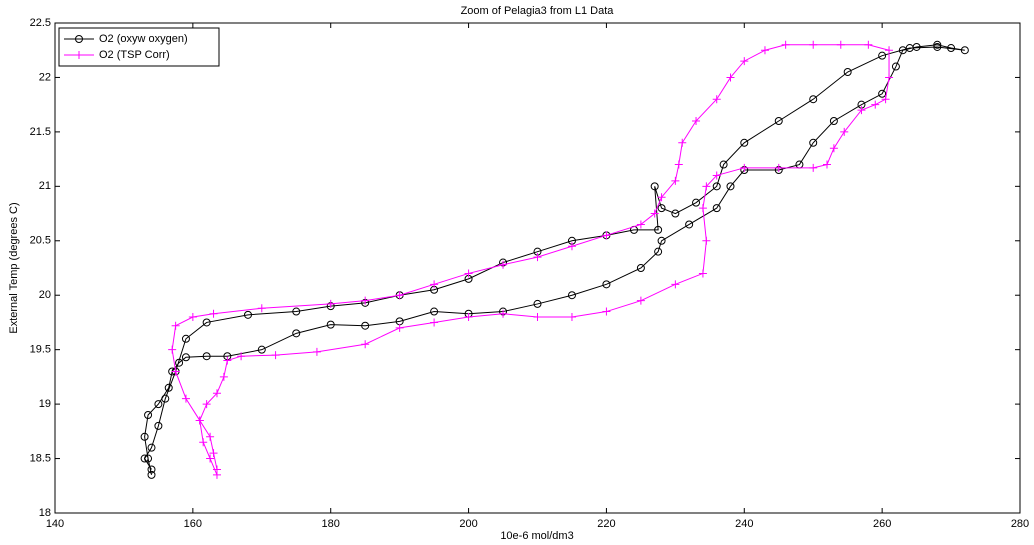  I want to click on y-tick-label: 19.5, so click(40, 350).